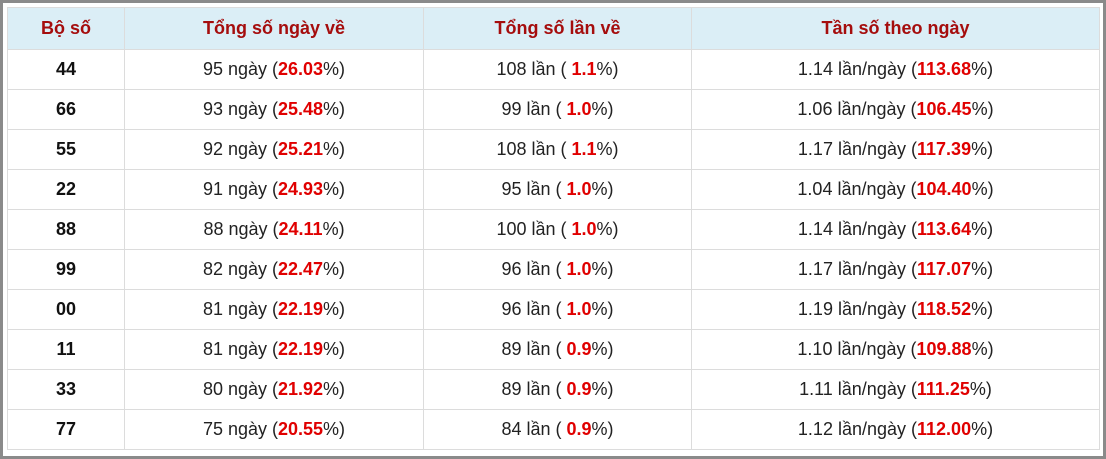 The width and height of the screenshot is (1106, 459). I want to click on stat-cell: 91 ngày (24.93%), so click(274, 189).